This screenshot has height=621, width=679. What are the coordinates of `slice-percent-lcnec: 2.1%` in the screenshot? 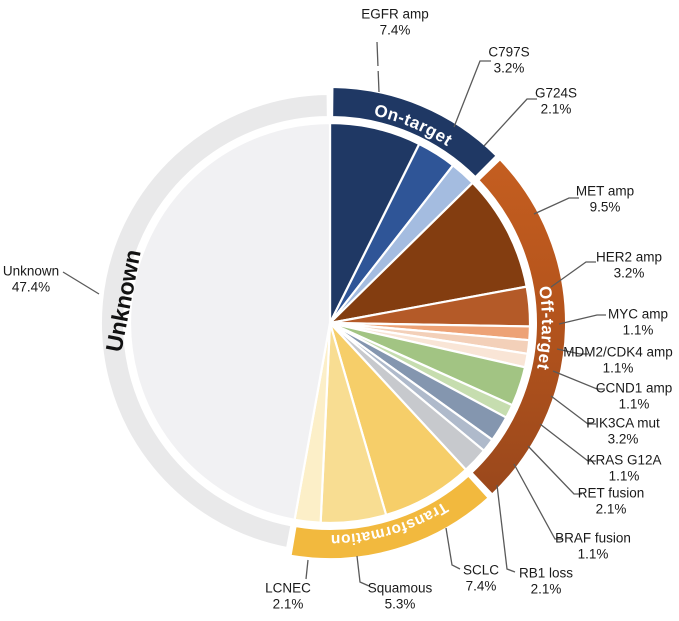 It's located at (288, 604).